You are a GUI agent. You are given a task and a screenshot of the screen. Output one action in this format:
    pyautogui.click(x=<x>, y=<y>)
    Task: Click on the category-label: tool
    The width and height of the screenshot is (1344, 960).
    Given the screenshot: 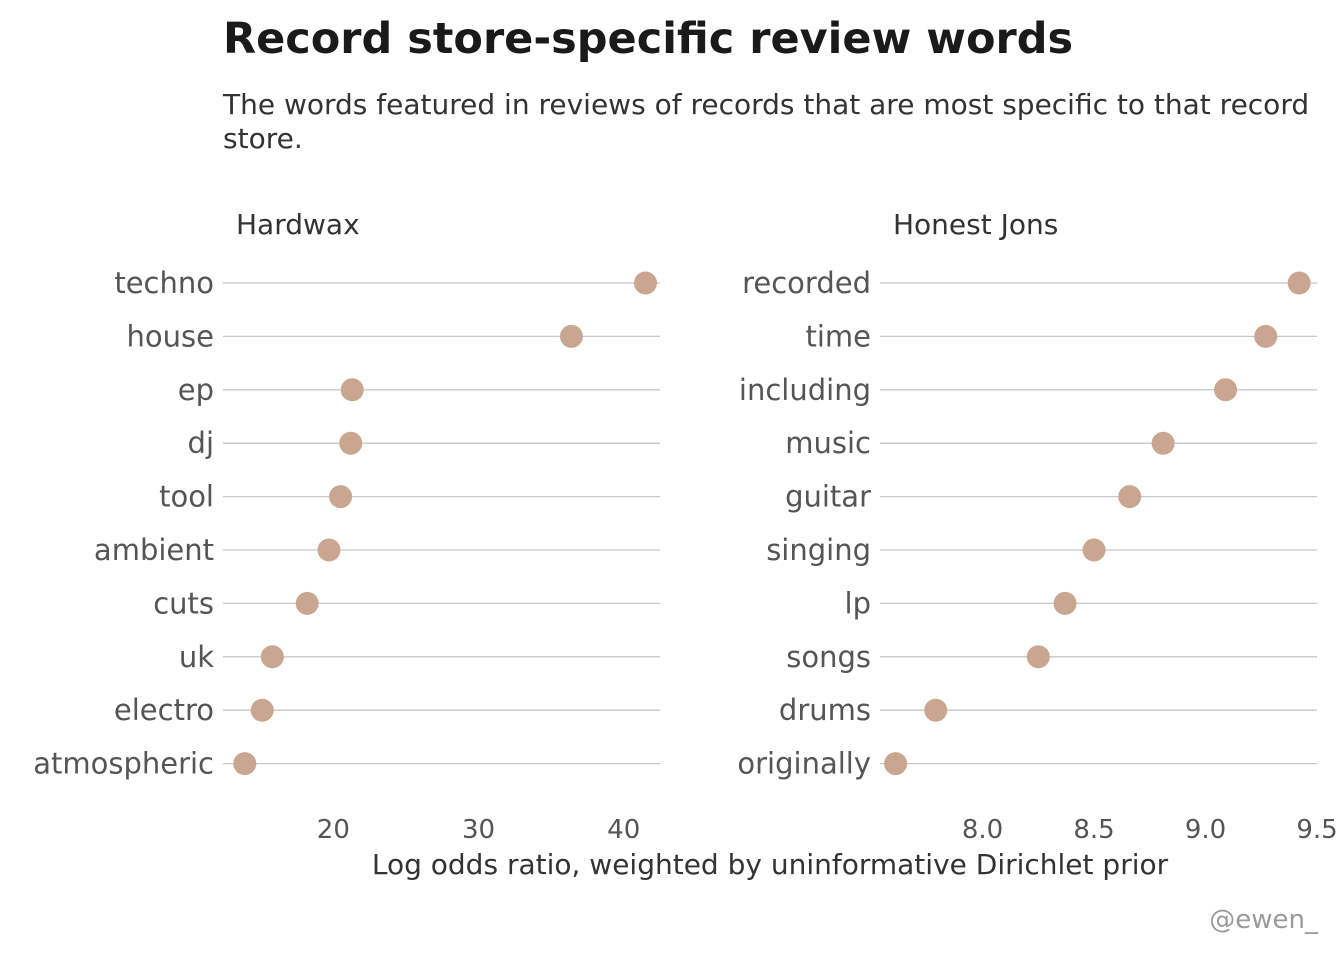 What is the action you would take?
    pyautogui.click(x=186, y=497)
    